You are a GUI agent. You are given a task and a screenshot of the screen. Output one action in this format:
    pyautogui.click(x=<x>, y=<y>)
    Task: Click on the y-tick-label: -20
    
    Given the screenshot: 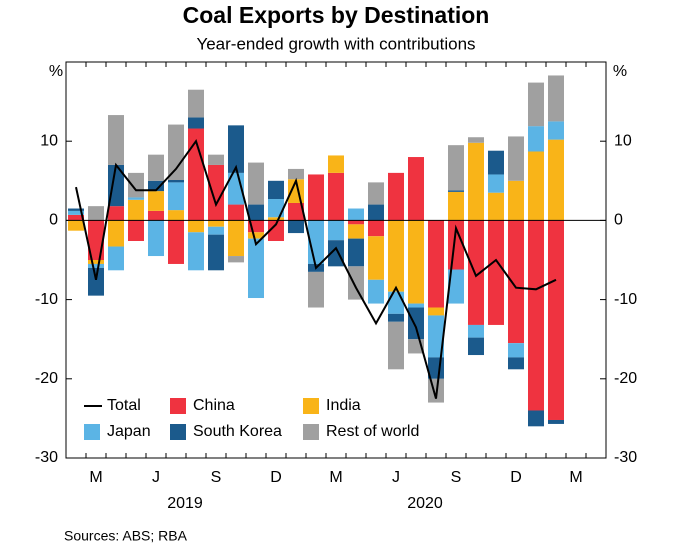 What is the action you would take?
    pyautogui.click(x=46, y=378)
    